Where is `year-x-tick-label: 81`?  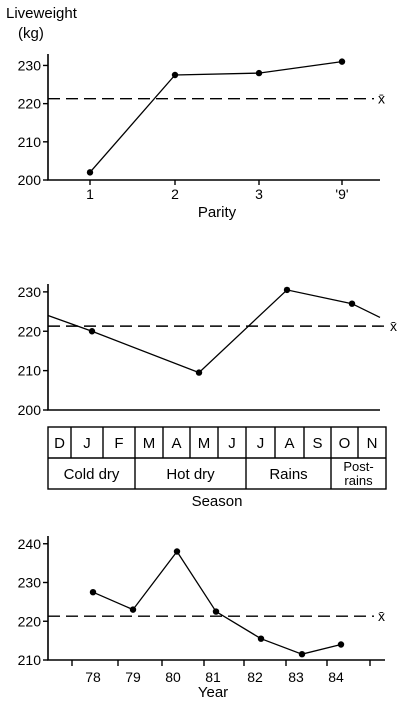
year-x-tick-label: 81 is located at coordinates (213, 677).